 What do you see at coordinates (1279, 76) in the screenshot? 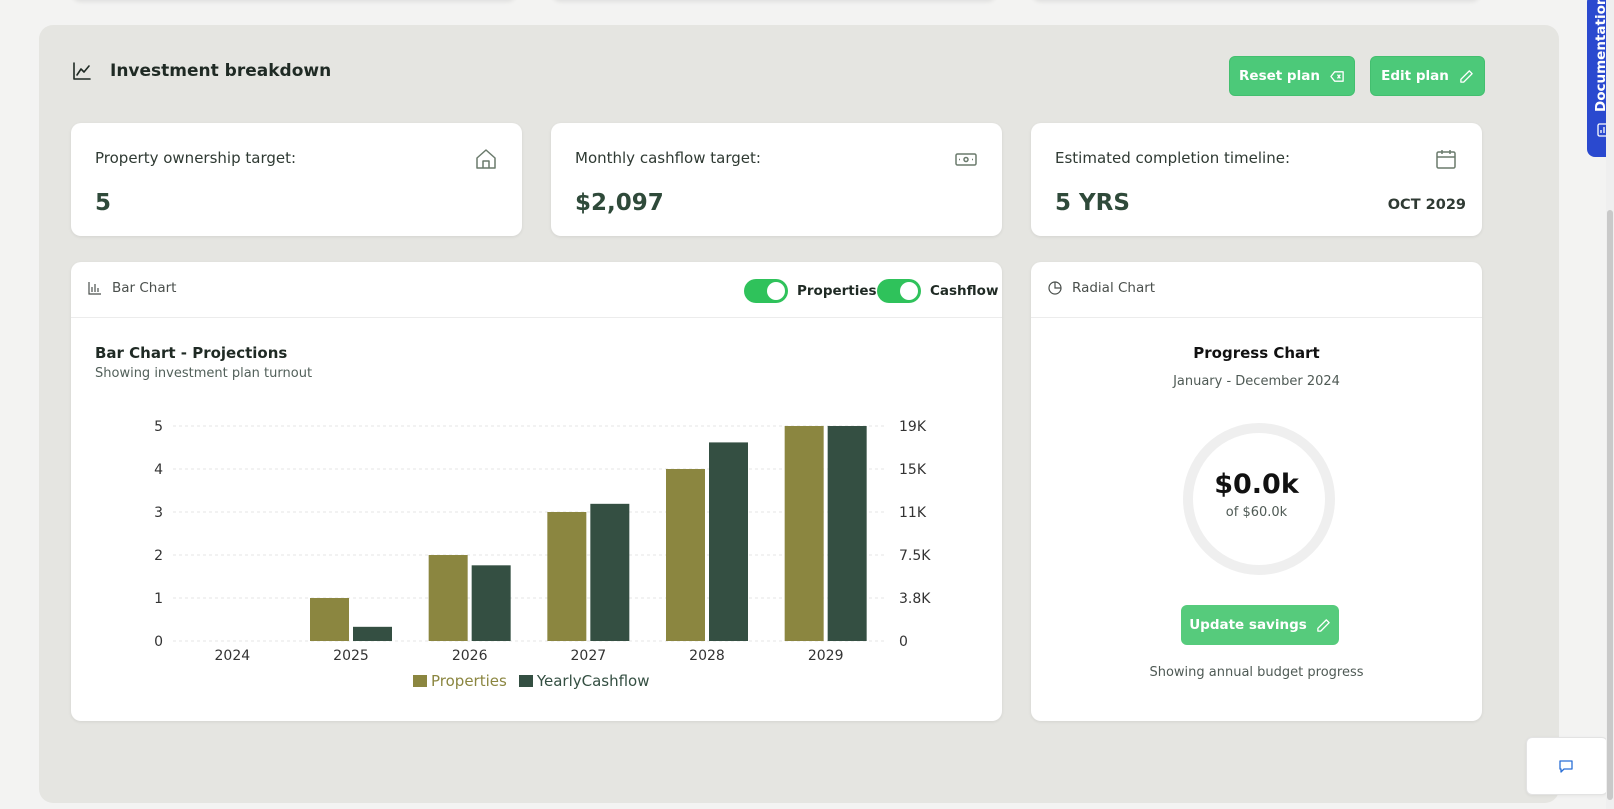
I see `reset-plan-label: Reset plan` at bounding box center [1279, 76].